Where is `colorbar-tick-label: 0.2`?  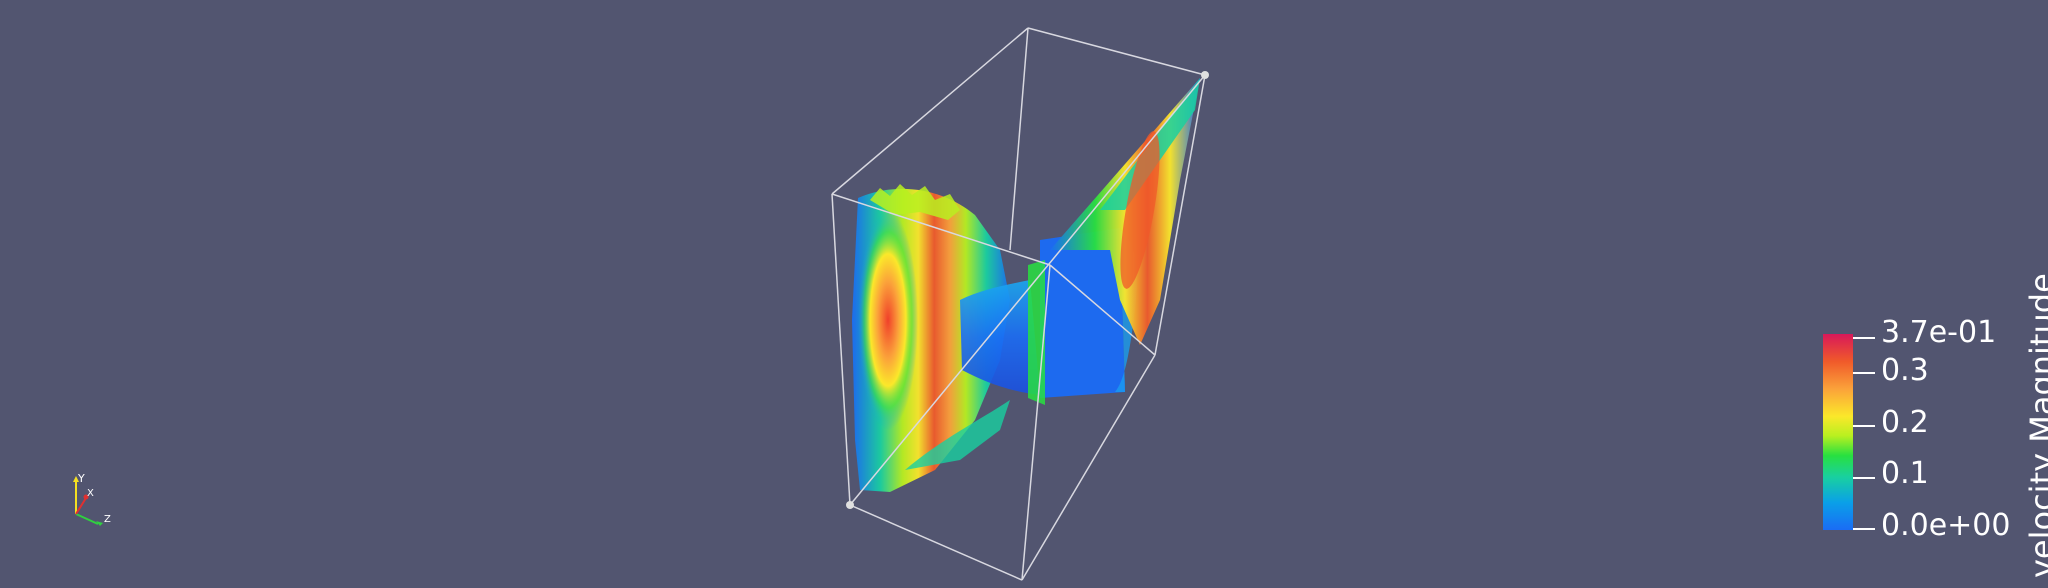 colorbar-tick-label: 0.2 is located at coordinates (1905, 422).